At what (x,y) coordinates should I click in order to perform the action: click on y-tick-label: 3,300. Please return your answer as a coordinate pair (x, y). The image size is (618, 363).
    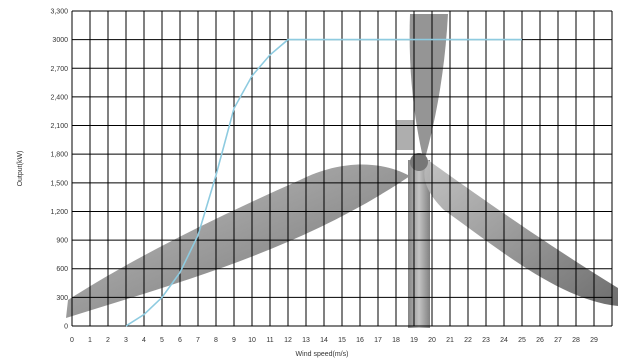
    Looking at the image, I should click on (59, 12).